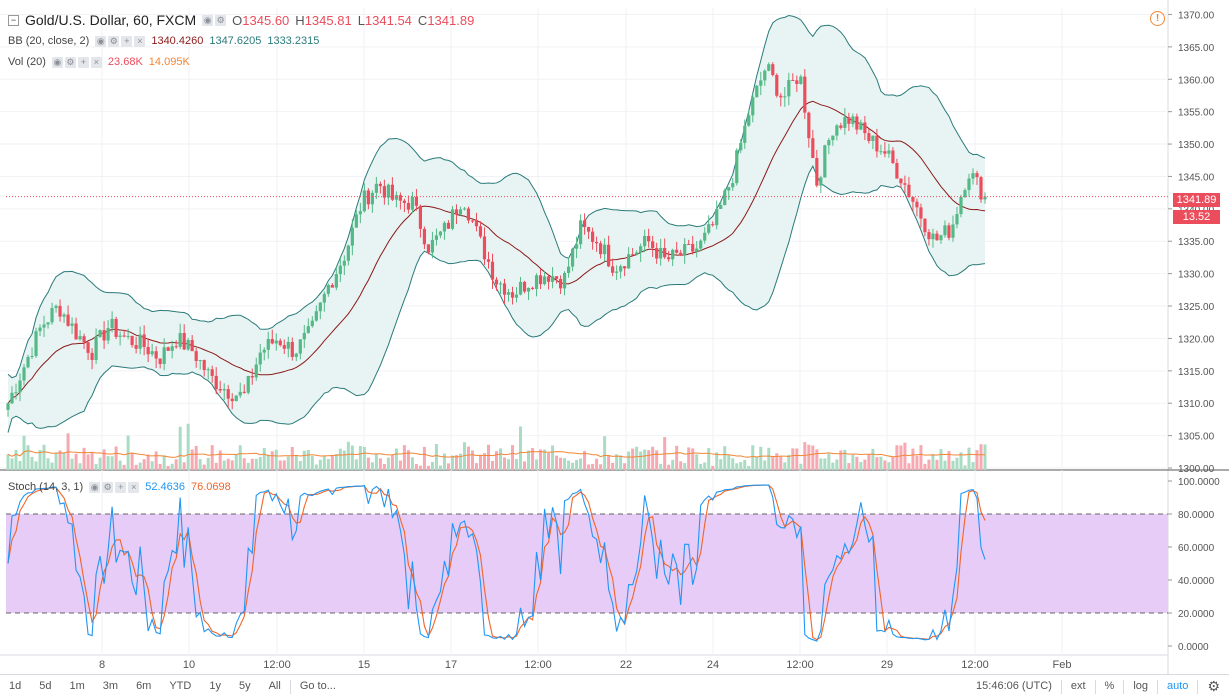 The width and height of the screenshot is (1229, 698). I want to click on vol-controls: ◉ ⚙ + ×, so click(76, 62).